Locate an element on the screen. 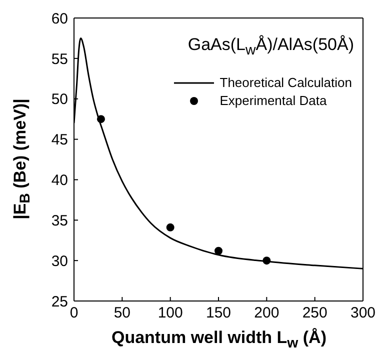 The height and width of the screenshot is (360, 386). x-tick-label: 100 is located at coordinates (170, 313).